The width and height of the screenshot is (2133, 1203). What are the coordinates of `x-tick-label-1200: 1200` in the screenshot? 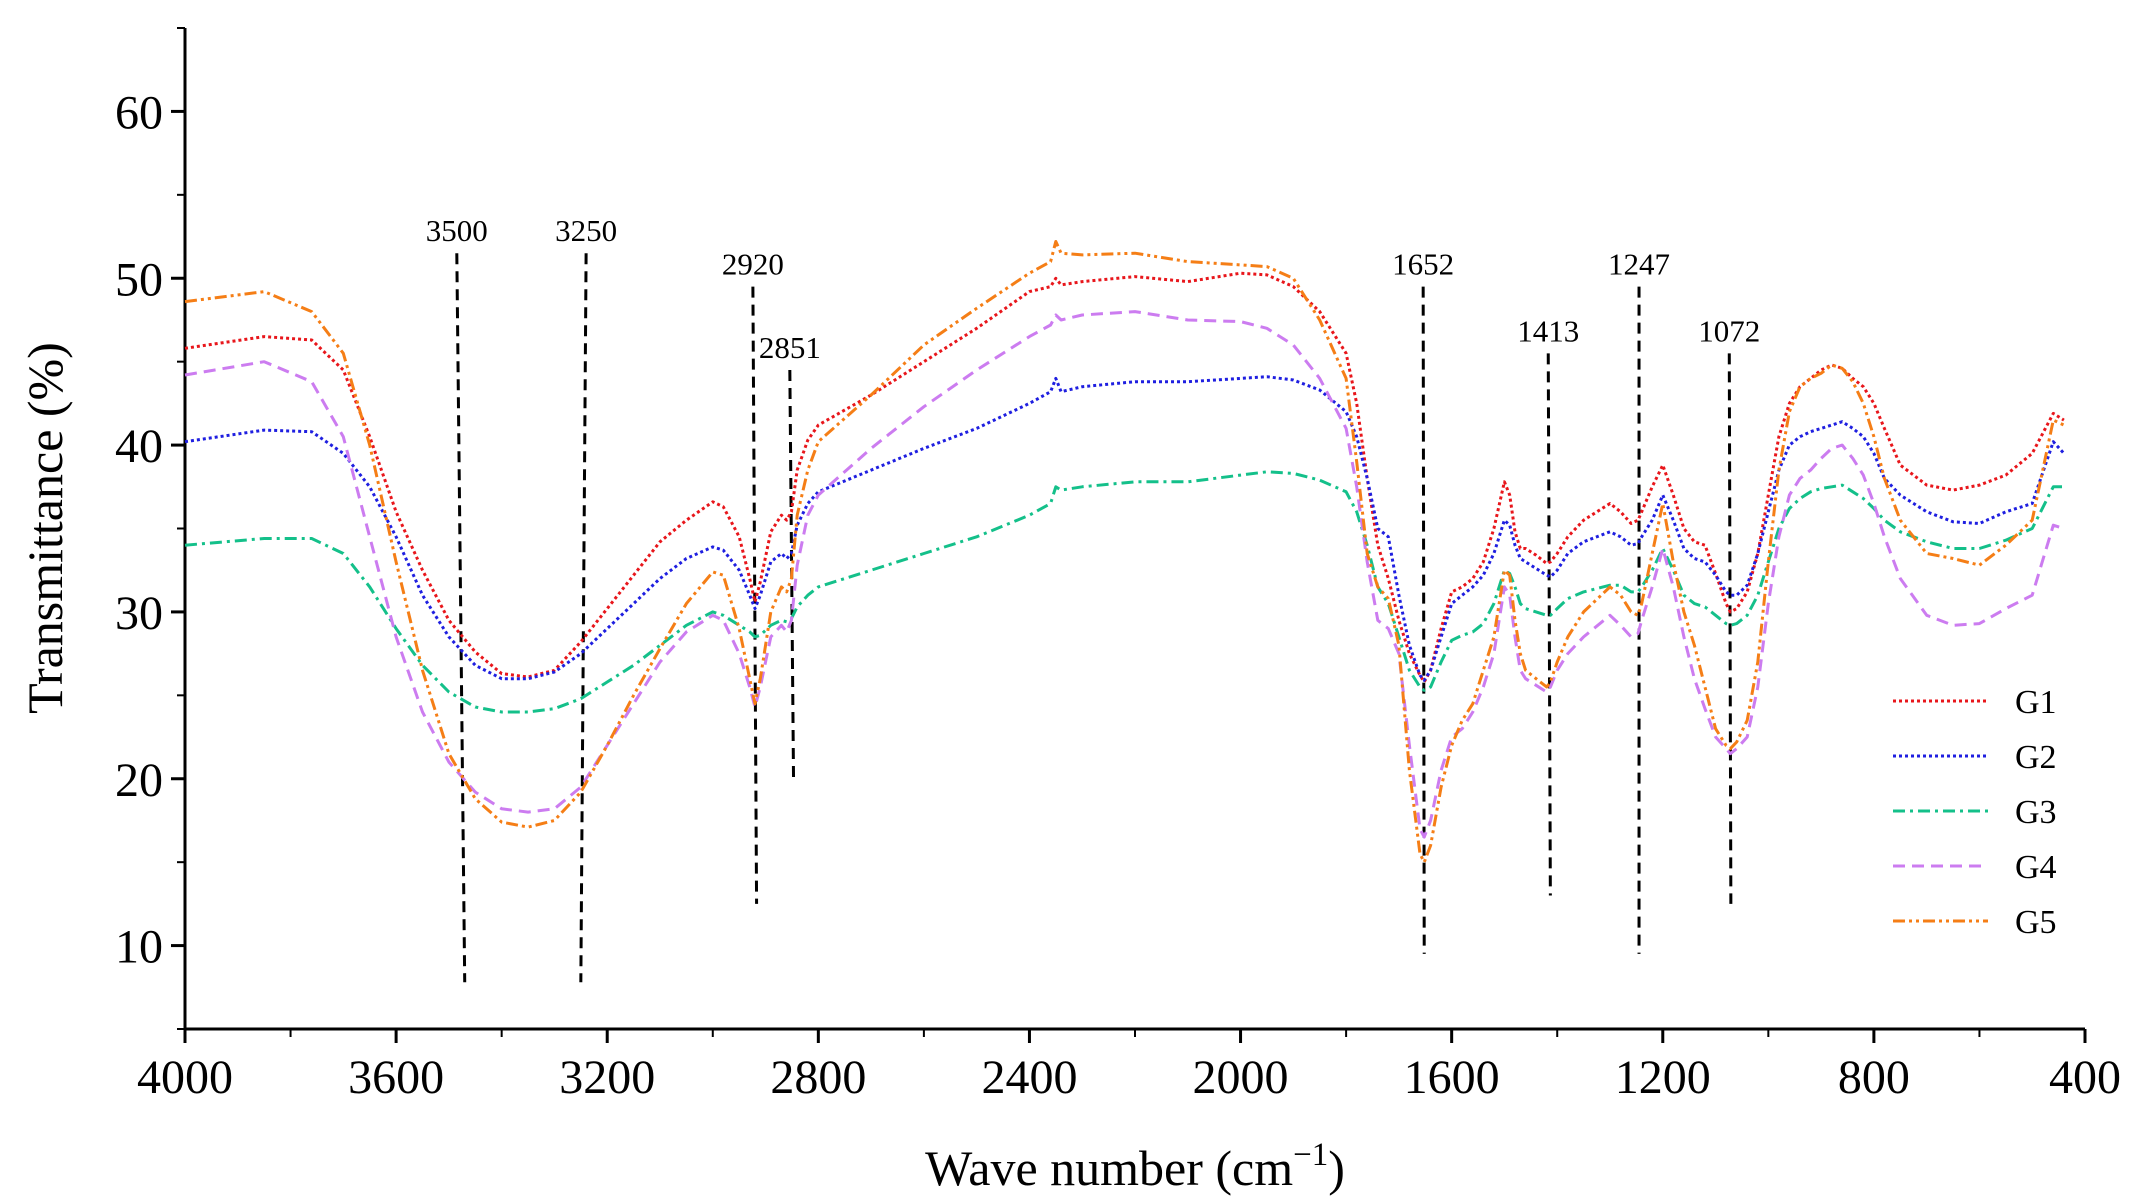 It's located at (1663, 1077).